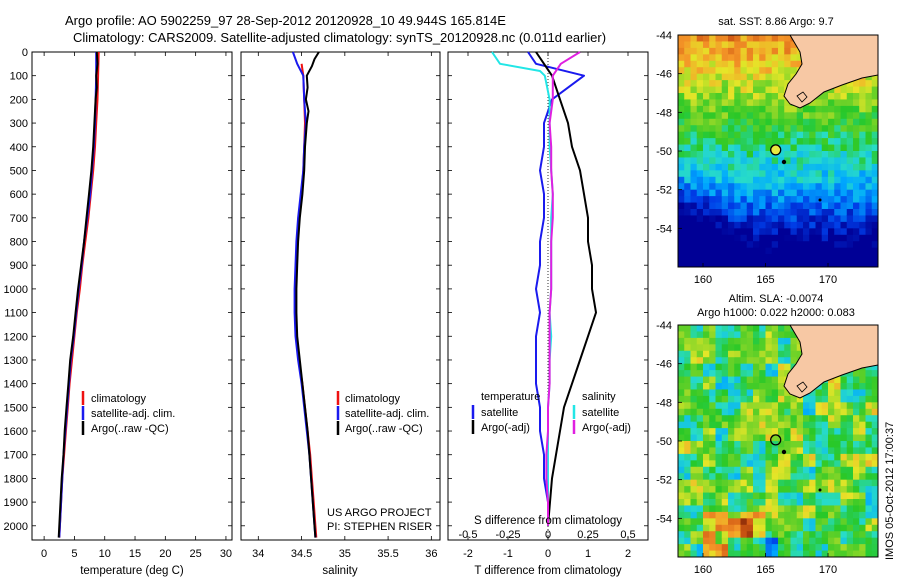 The image size is (900, 580). What do you see at coordinates (384, 429) in the screenshot?
I see `legend-label-argo: Argo(..raw -QC)` at bounding box center [384, 429].